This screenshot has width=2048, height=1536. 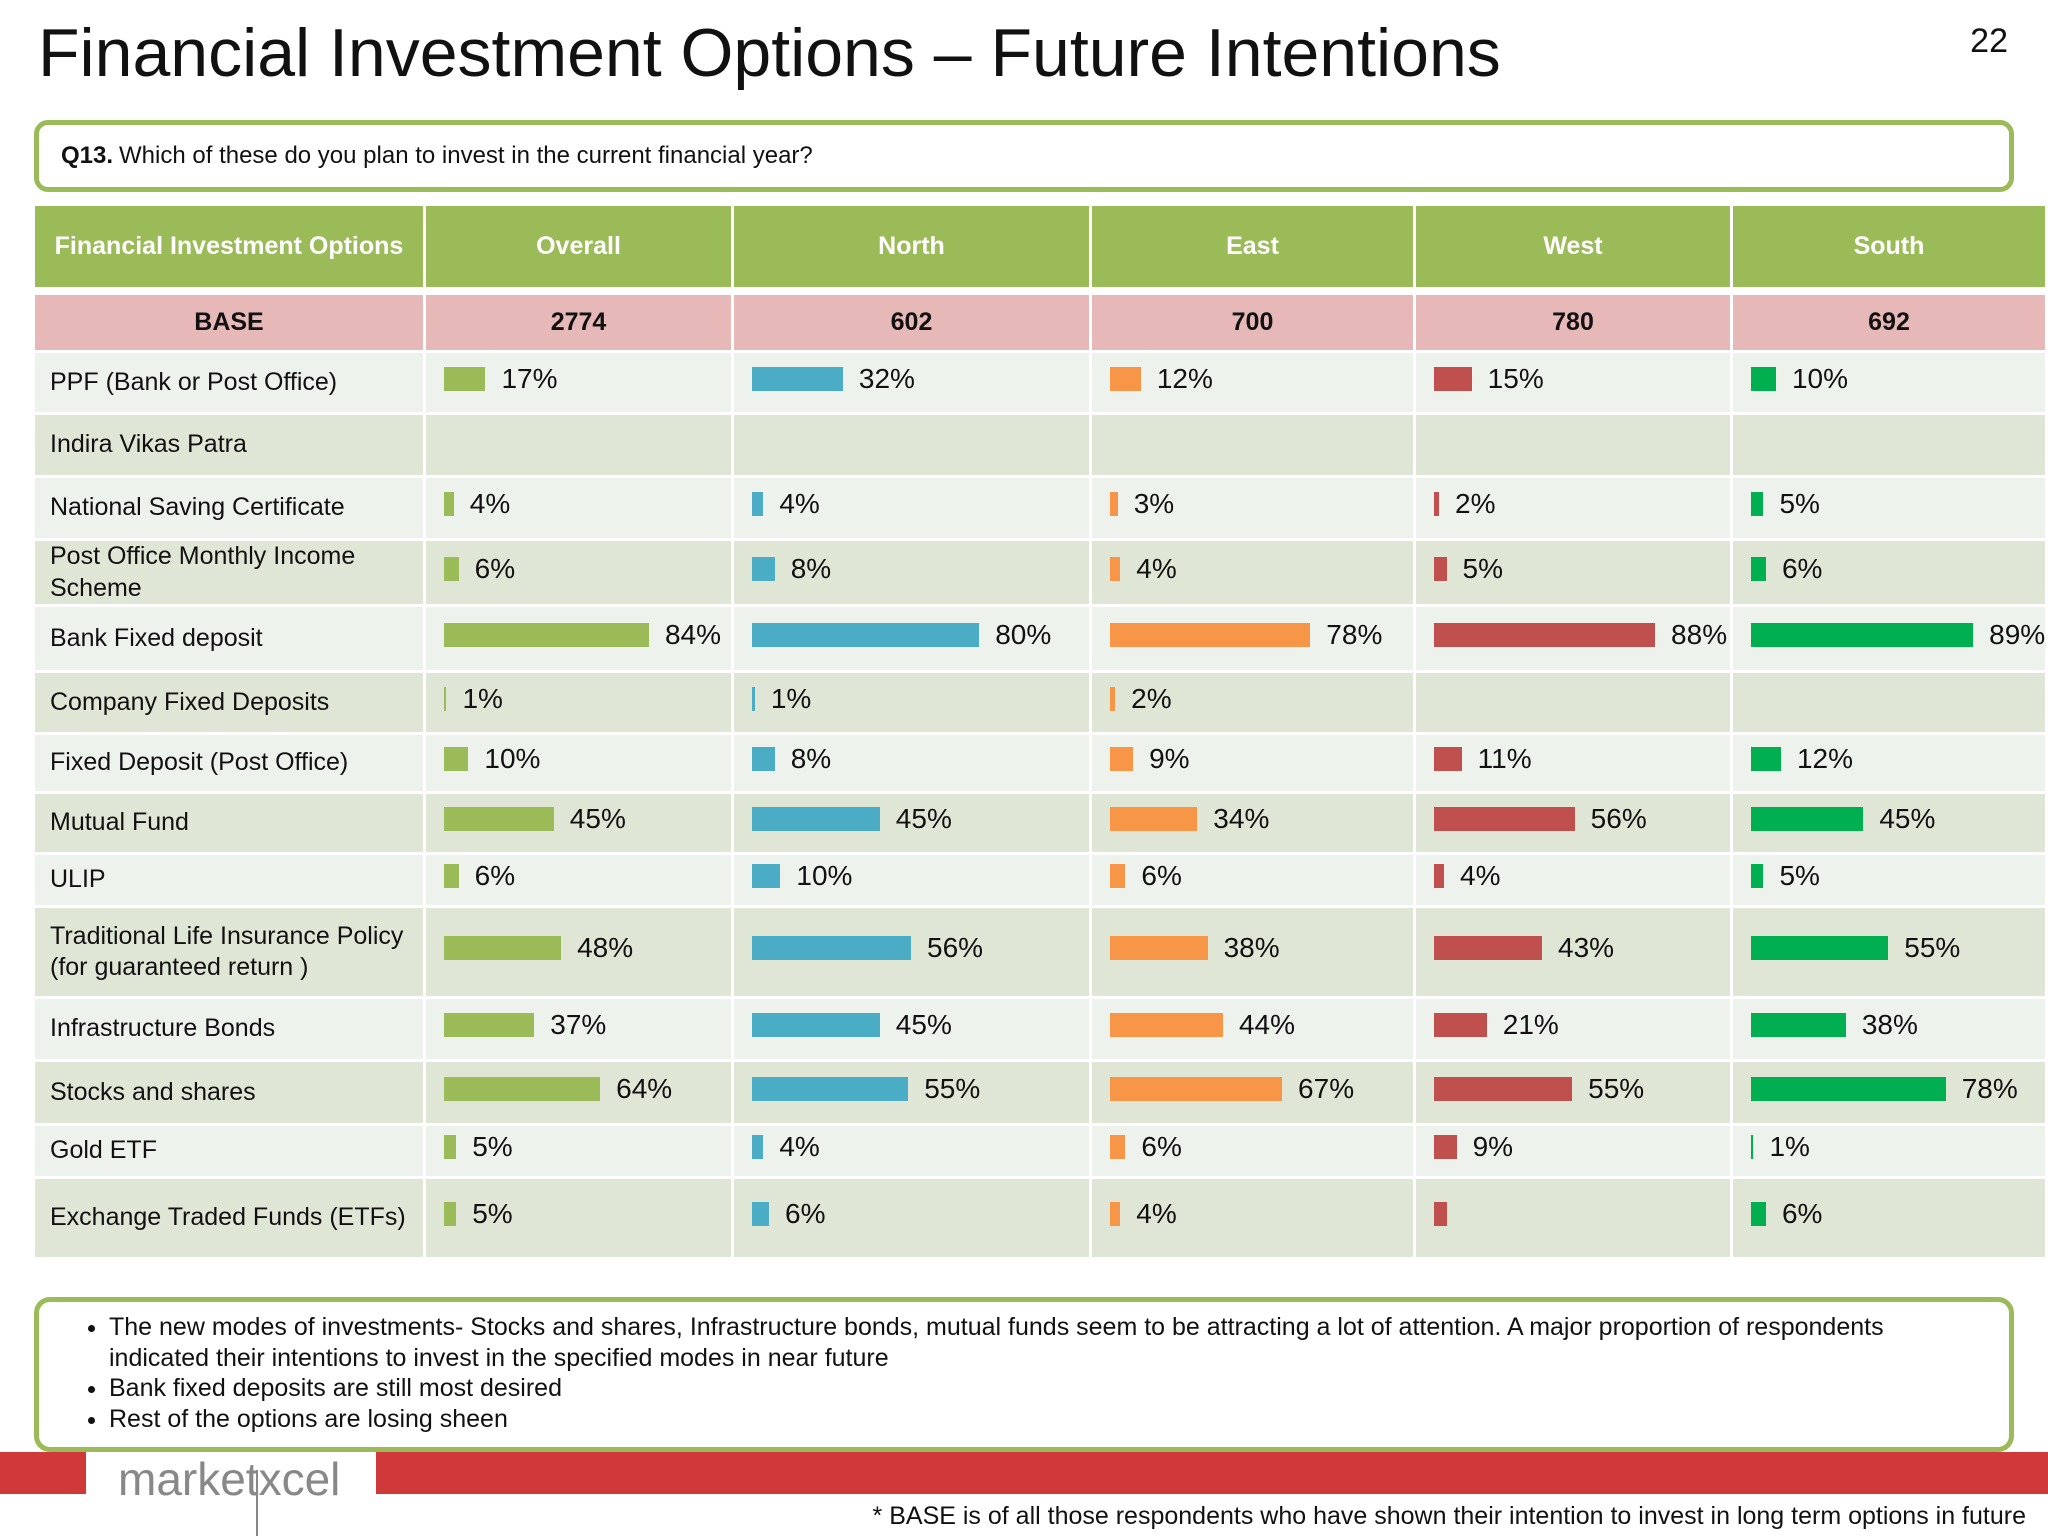 I want to click on column-header: Financial Investment Options, so click(x=229, y=246).